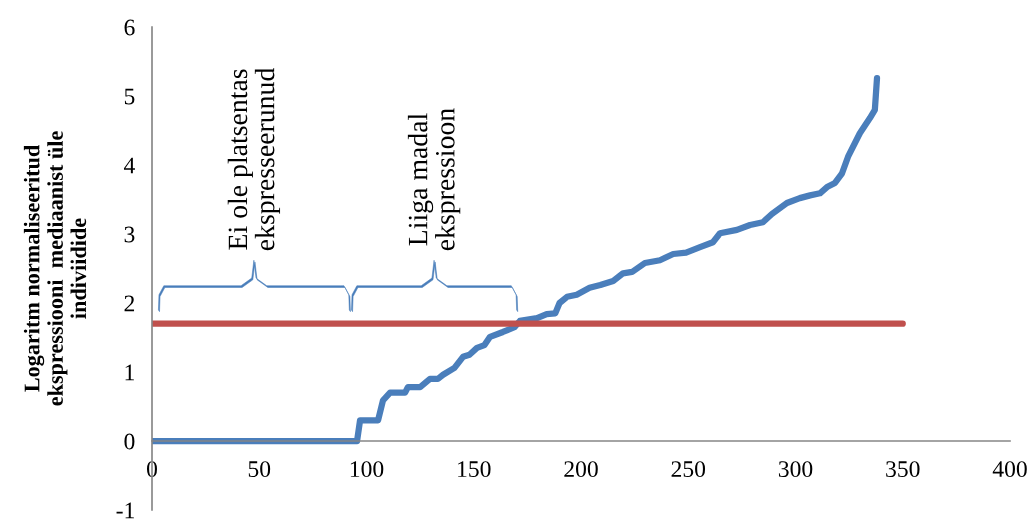 This screenshot has height=521, width=1032. Describe the element at coordinates (254, 159) in the screenshot. I see `annotation: Ei ole platsentas ekspresseerunud` at that location.